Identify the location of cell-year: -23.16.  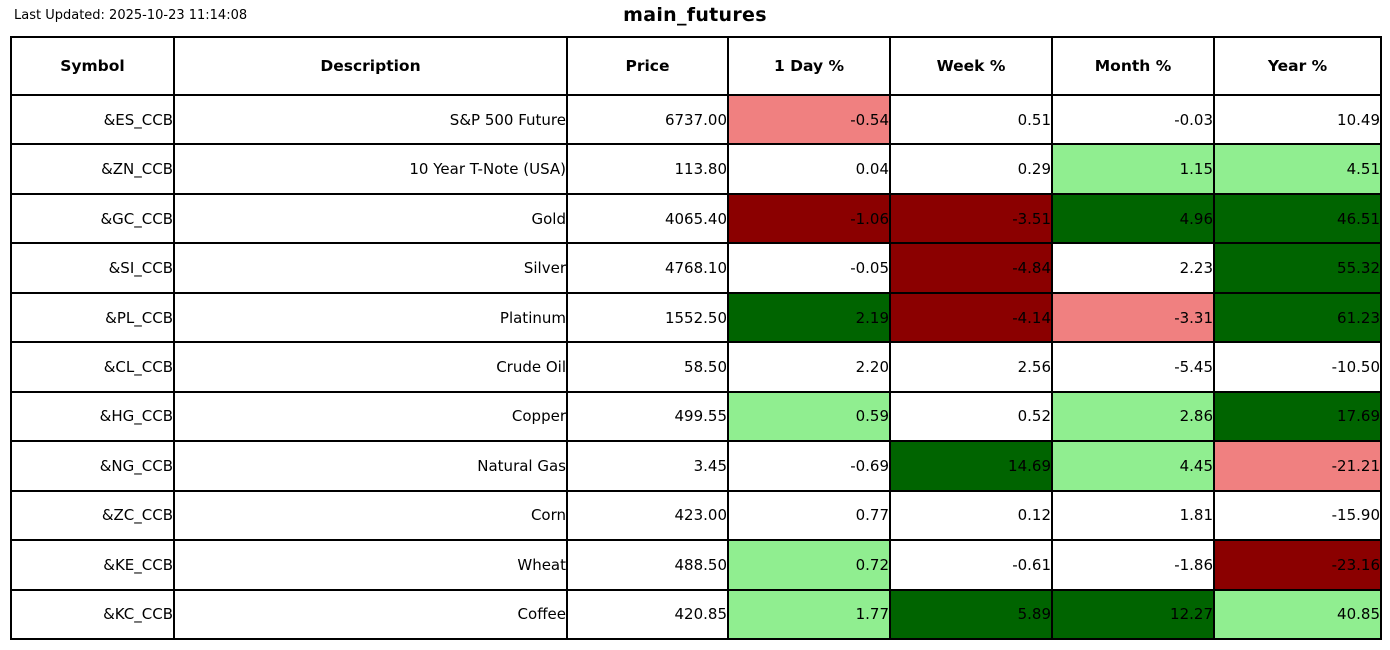
(1297, 565).